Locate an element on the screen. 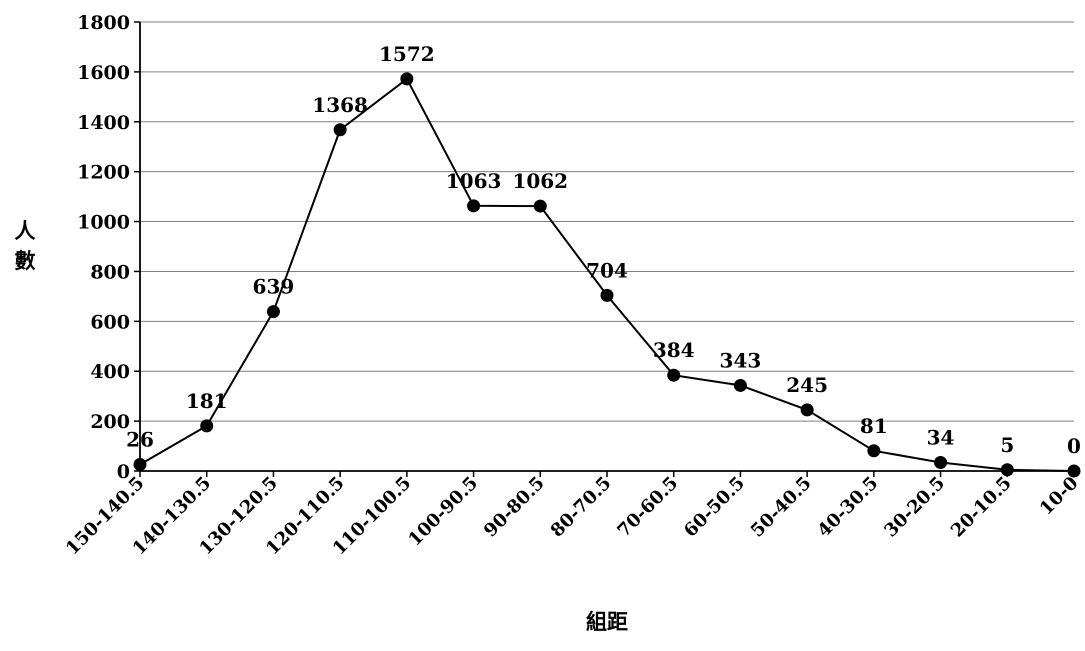  y-tick-label: 400 is located at coordinates (110, 372).